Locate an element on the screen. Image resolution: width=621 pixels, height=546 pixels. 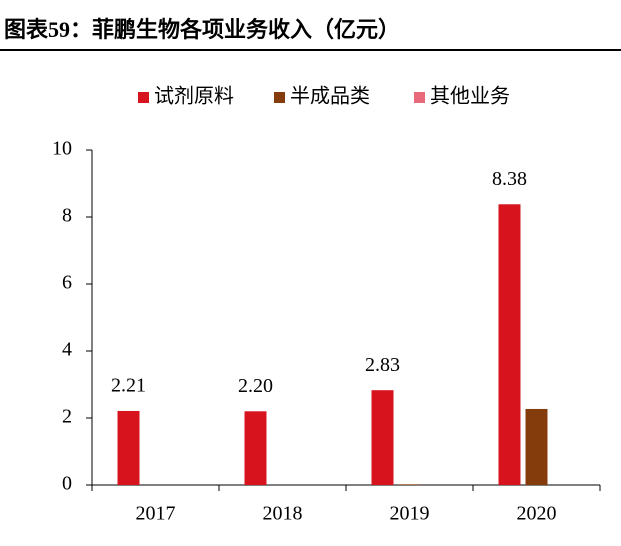
x-tick-label: 2017 is located at coordinates (156, 514).